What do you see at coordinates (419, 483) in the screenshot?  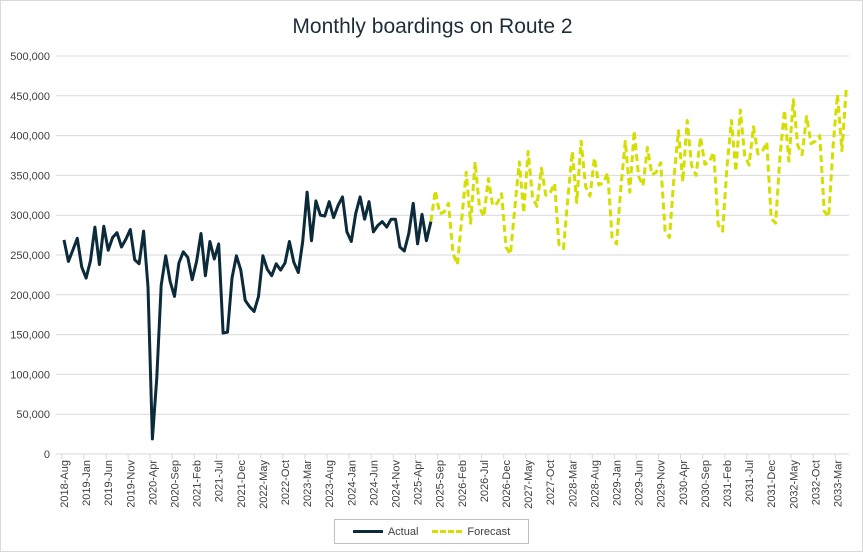 I see `x-tick-label: 2025-Apr` at bounding box center [419, 483].